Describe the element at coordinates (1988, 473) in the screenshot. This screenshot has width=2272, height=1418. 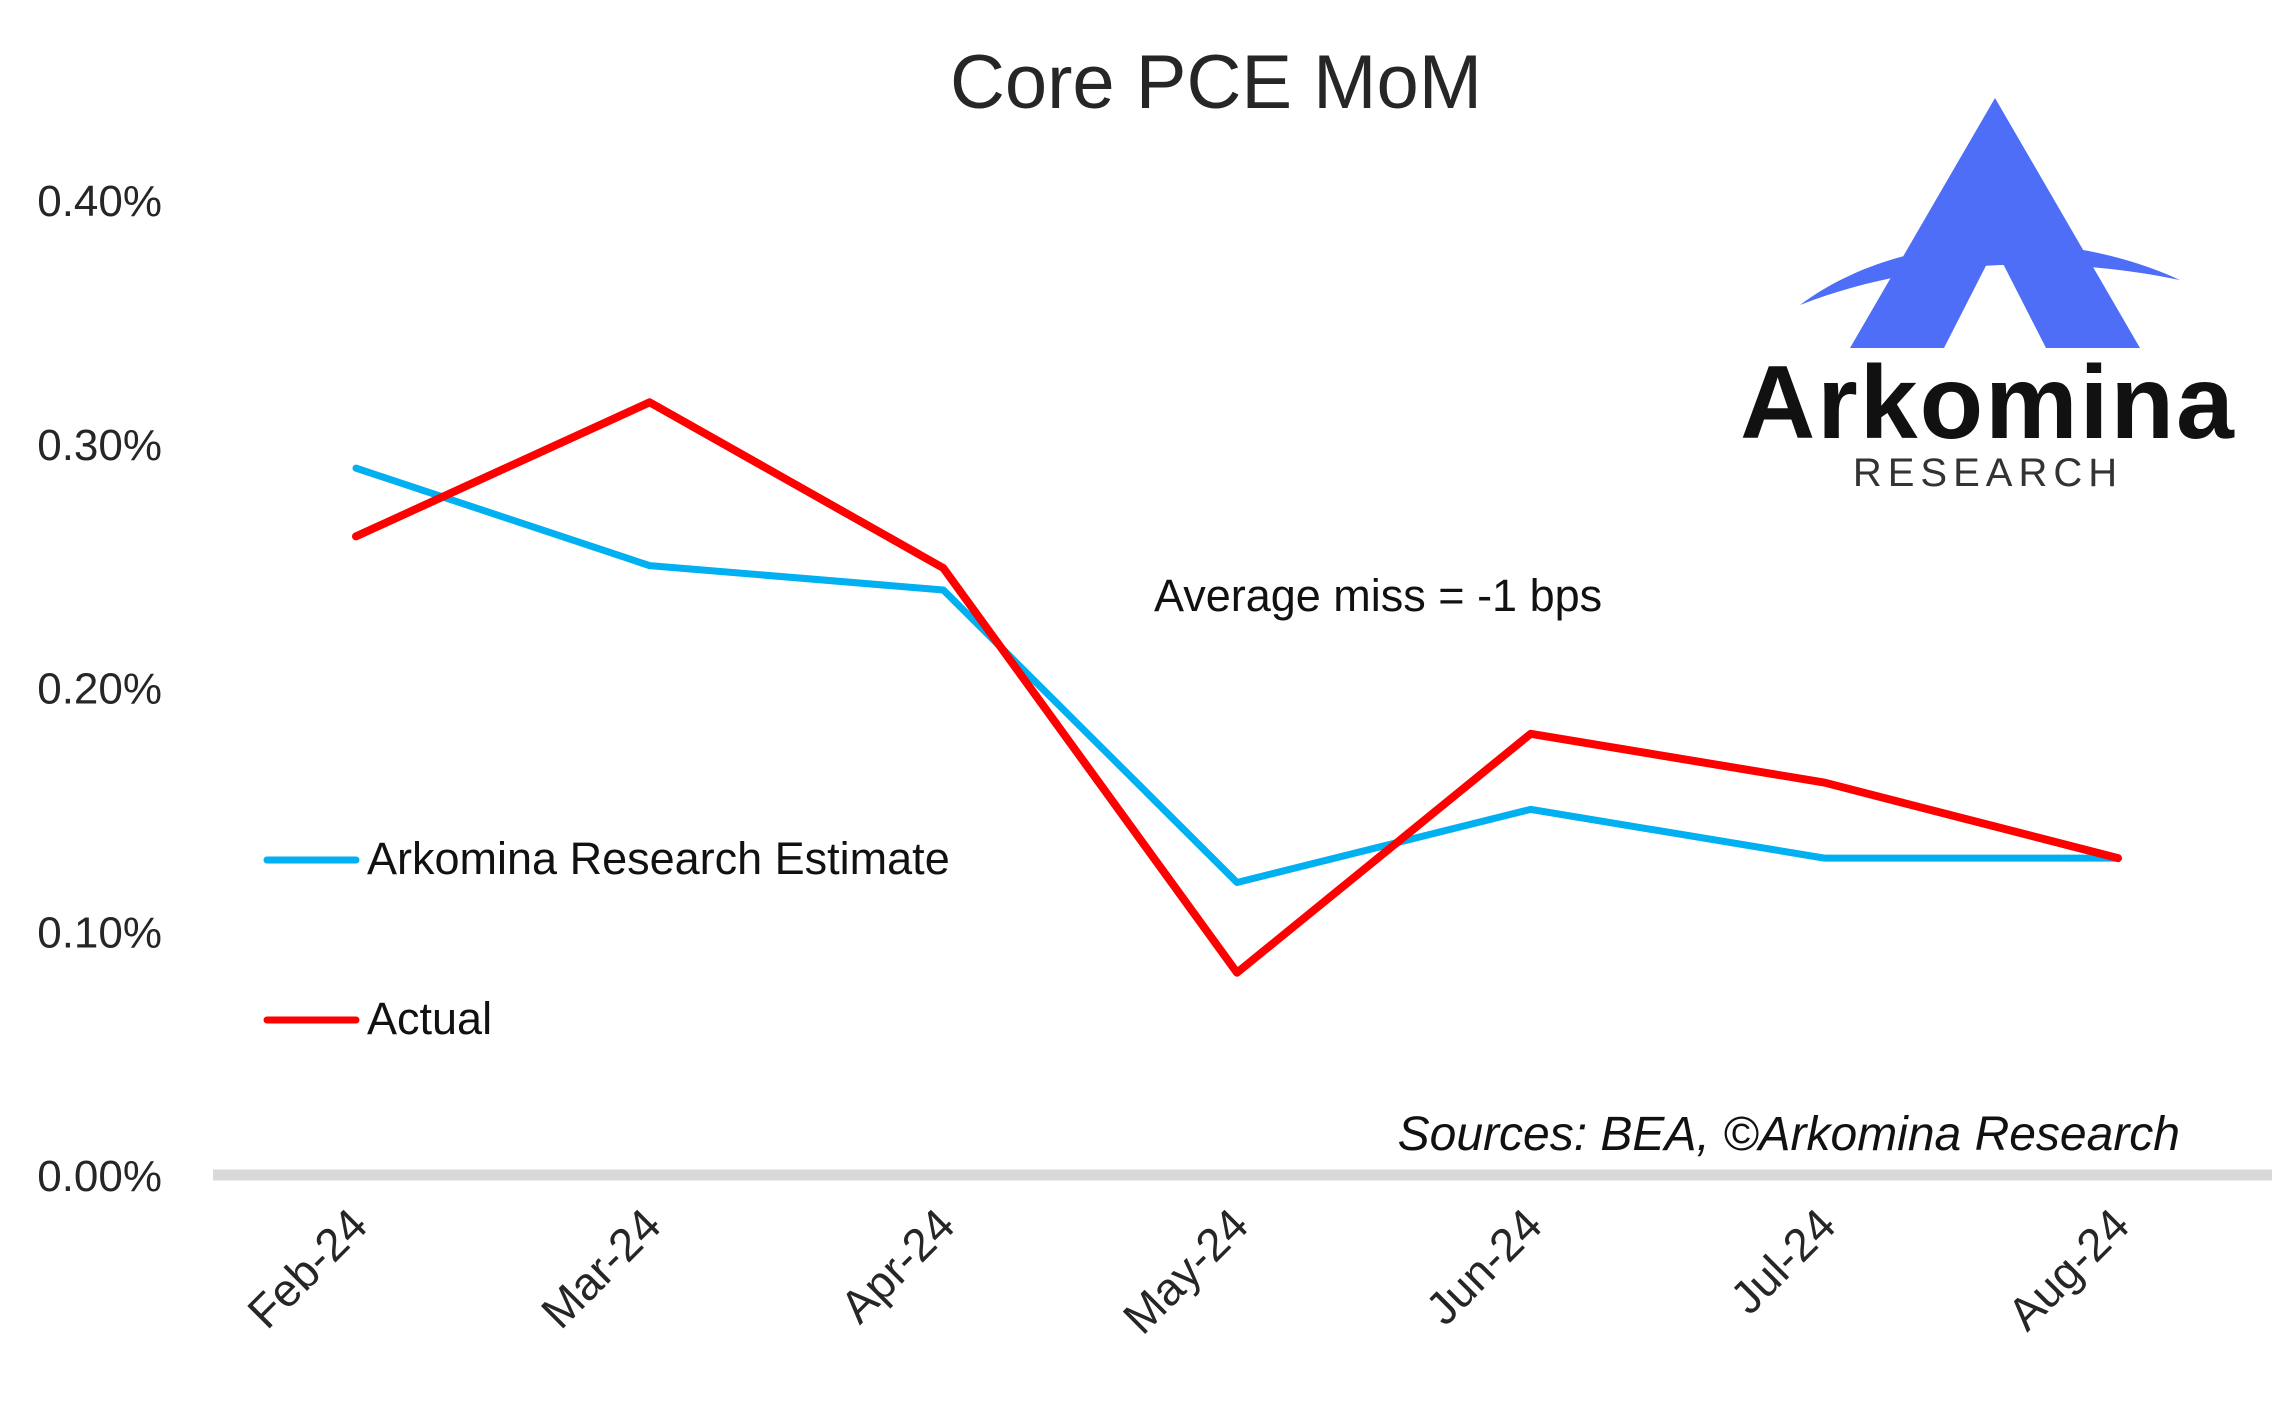
I see `logo-subtitle: RESEARCH` at that location.